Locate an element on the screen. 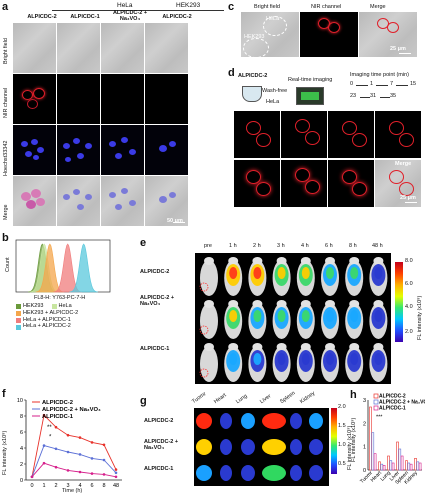 This screenshot has height=500, width=425. f-ytick-label: 4 is located at coordinates (21, 449).